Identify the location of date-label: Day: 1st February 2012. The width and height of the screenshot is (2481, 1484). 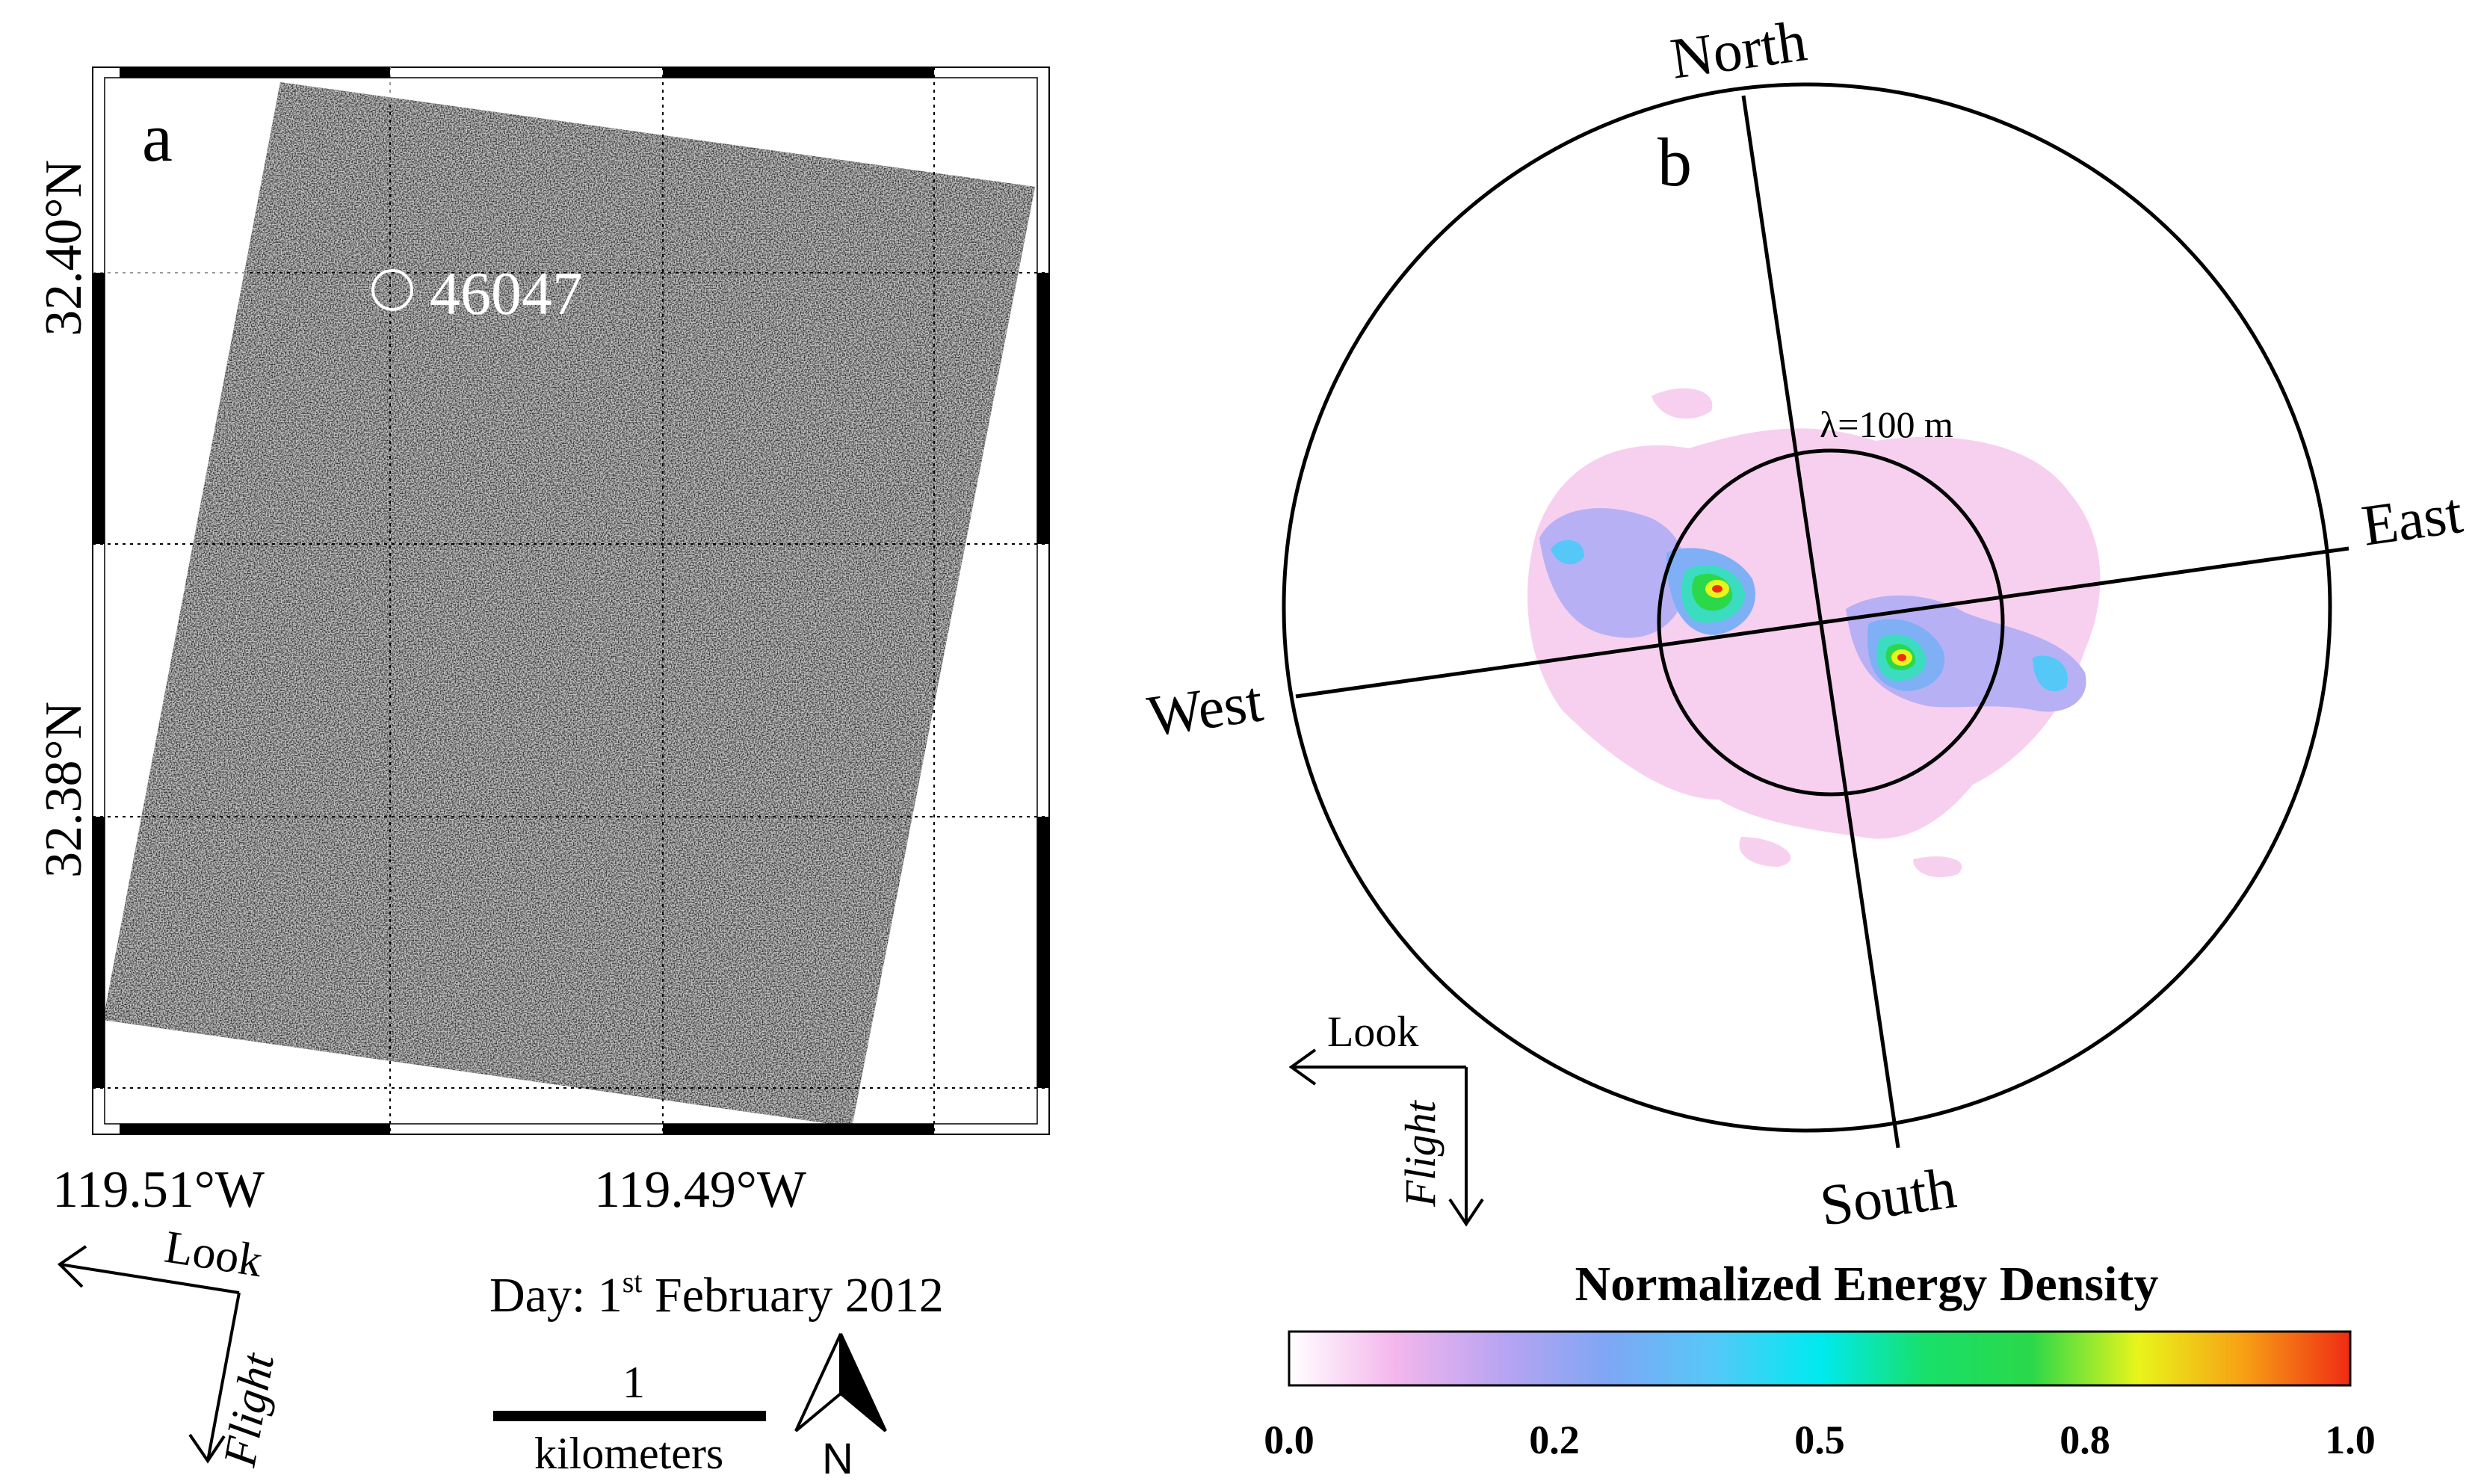
(716, 1294).